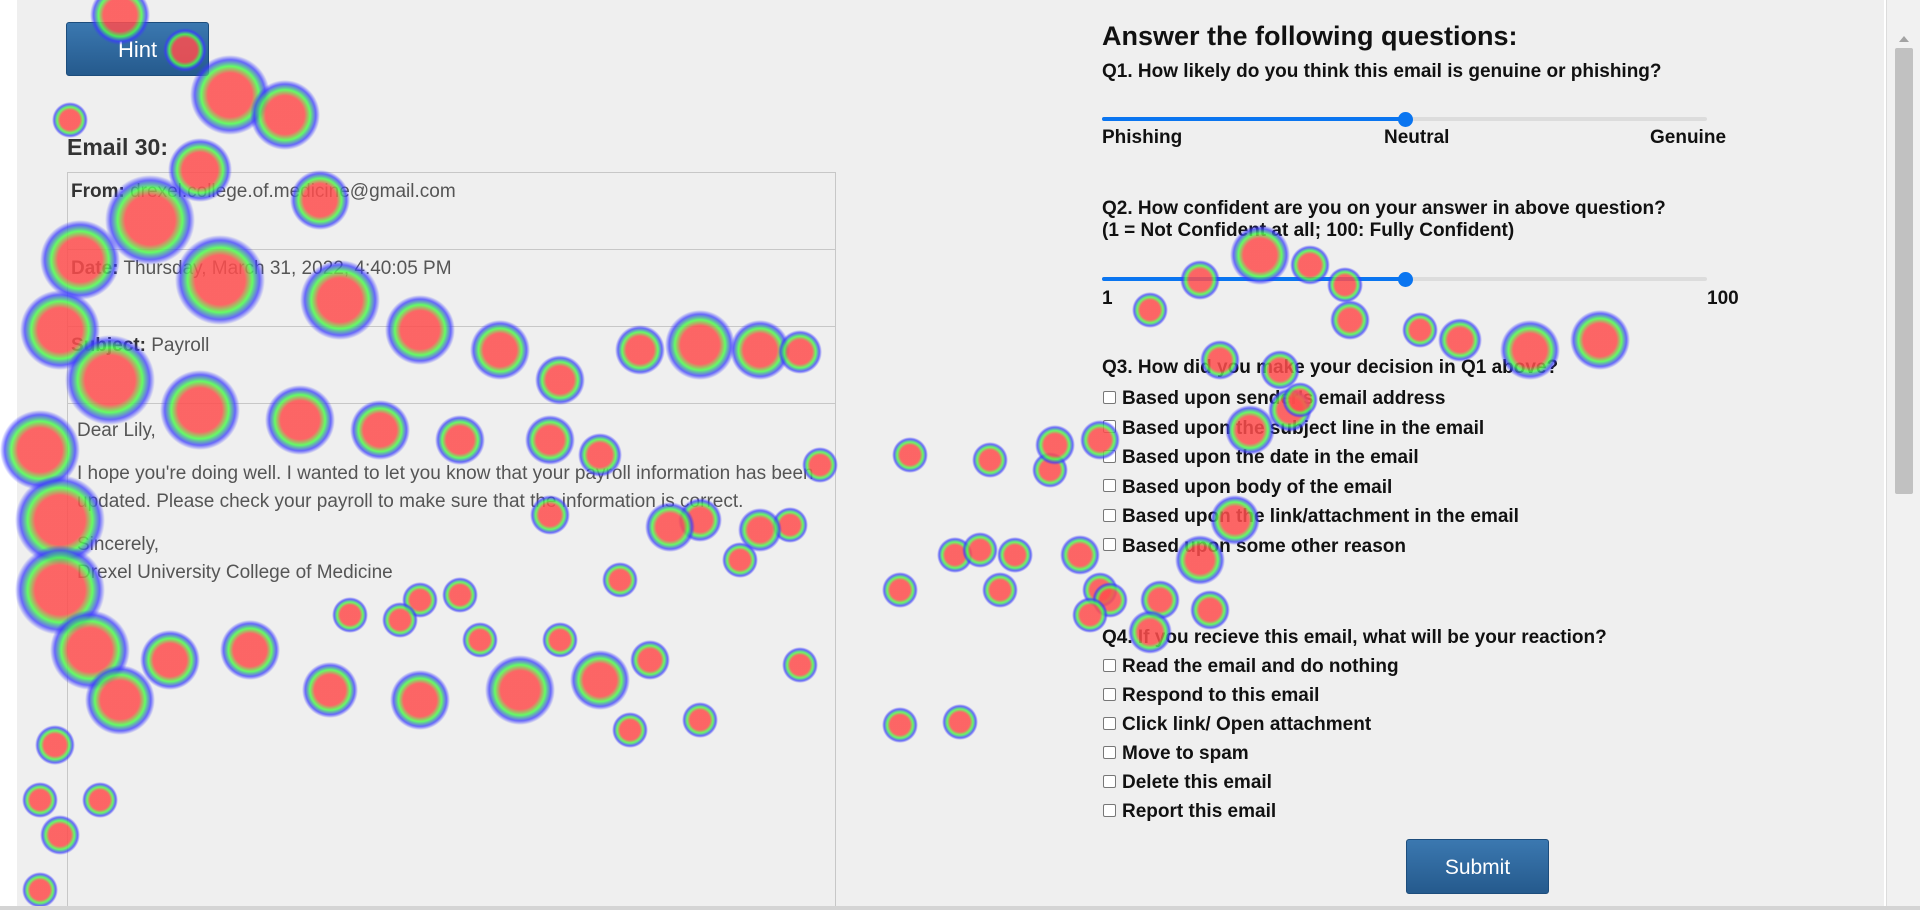  I want to click on q4-option-2: Respond to this email, so click(1210, 697).